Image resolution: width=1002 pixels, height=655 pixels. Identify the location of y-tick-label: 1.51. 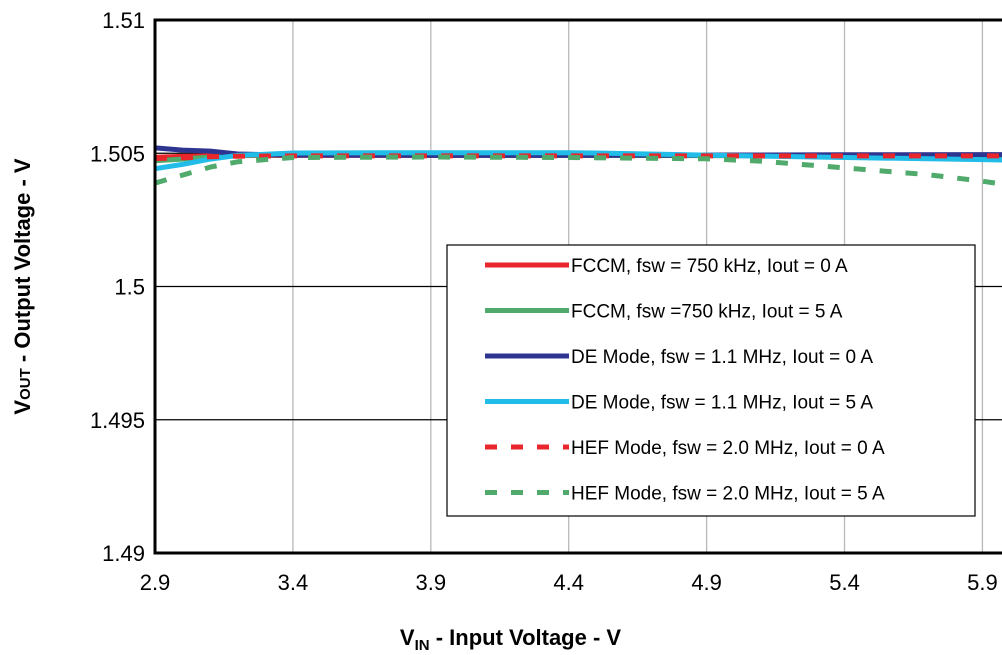
(123, 20).